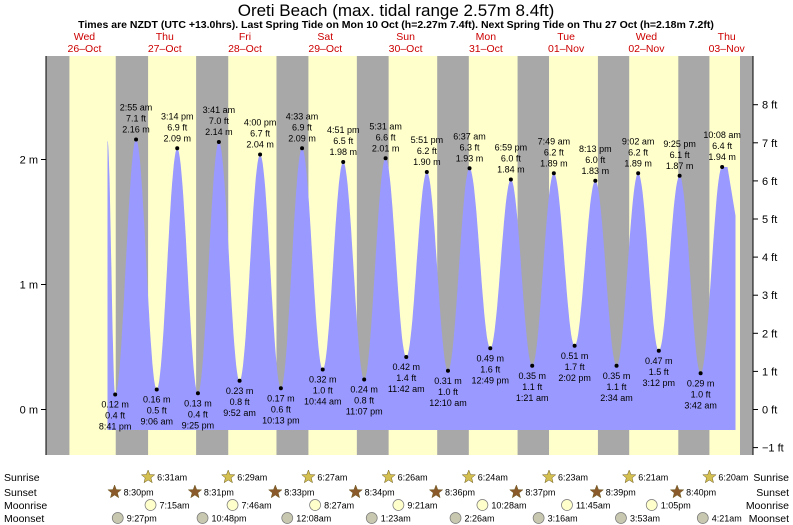  I want to click on high-tide-feet: 6.6 ft, so click(386, 137).